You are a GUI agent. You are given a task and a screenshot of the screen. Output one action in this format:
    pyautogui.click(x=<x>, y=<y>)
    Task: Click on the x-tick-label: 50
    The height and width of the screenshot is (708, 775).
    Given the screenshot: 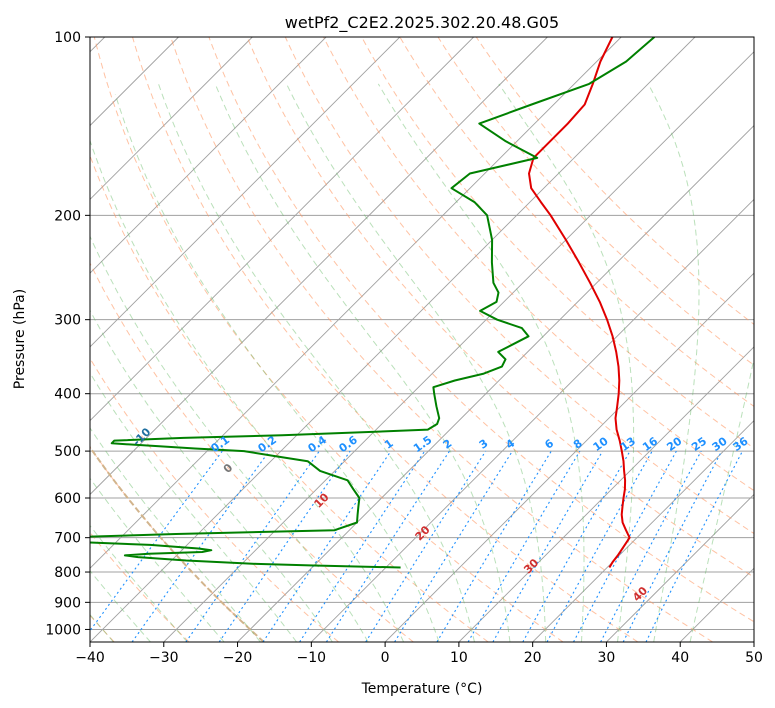 What is the action you would take?
    pyautogui.click(x=754, y=658)
    